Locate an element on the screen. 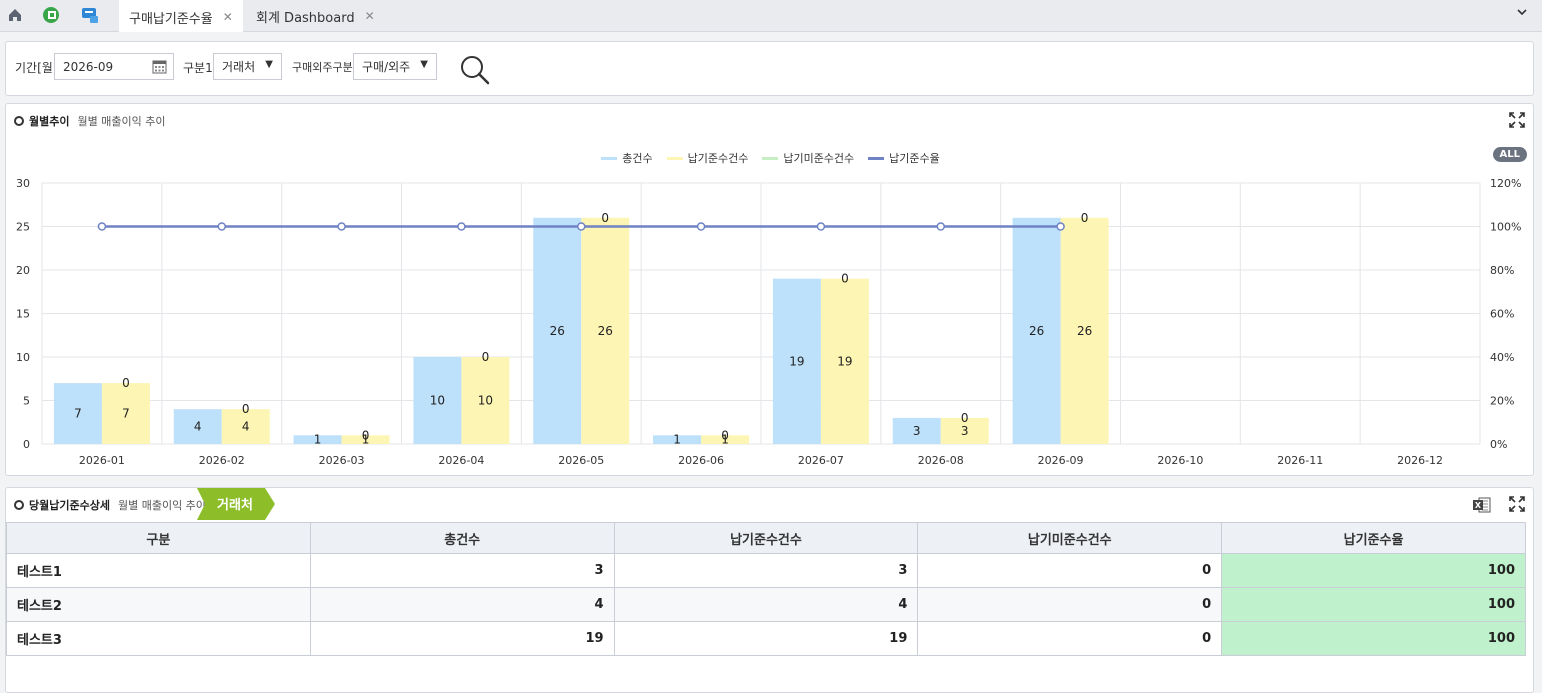  table-row: 테스트1 3 3 0 100 is located at coordinates (766, 570).